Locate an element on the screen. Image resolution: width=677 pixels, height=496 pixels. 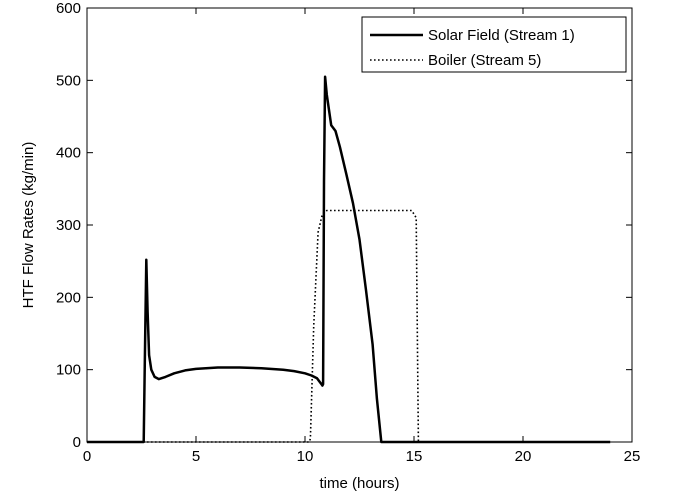
y-tick-label: 200 is located at coordinates (68, 297).